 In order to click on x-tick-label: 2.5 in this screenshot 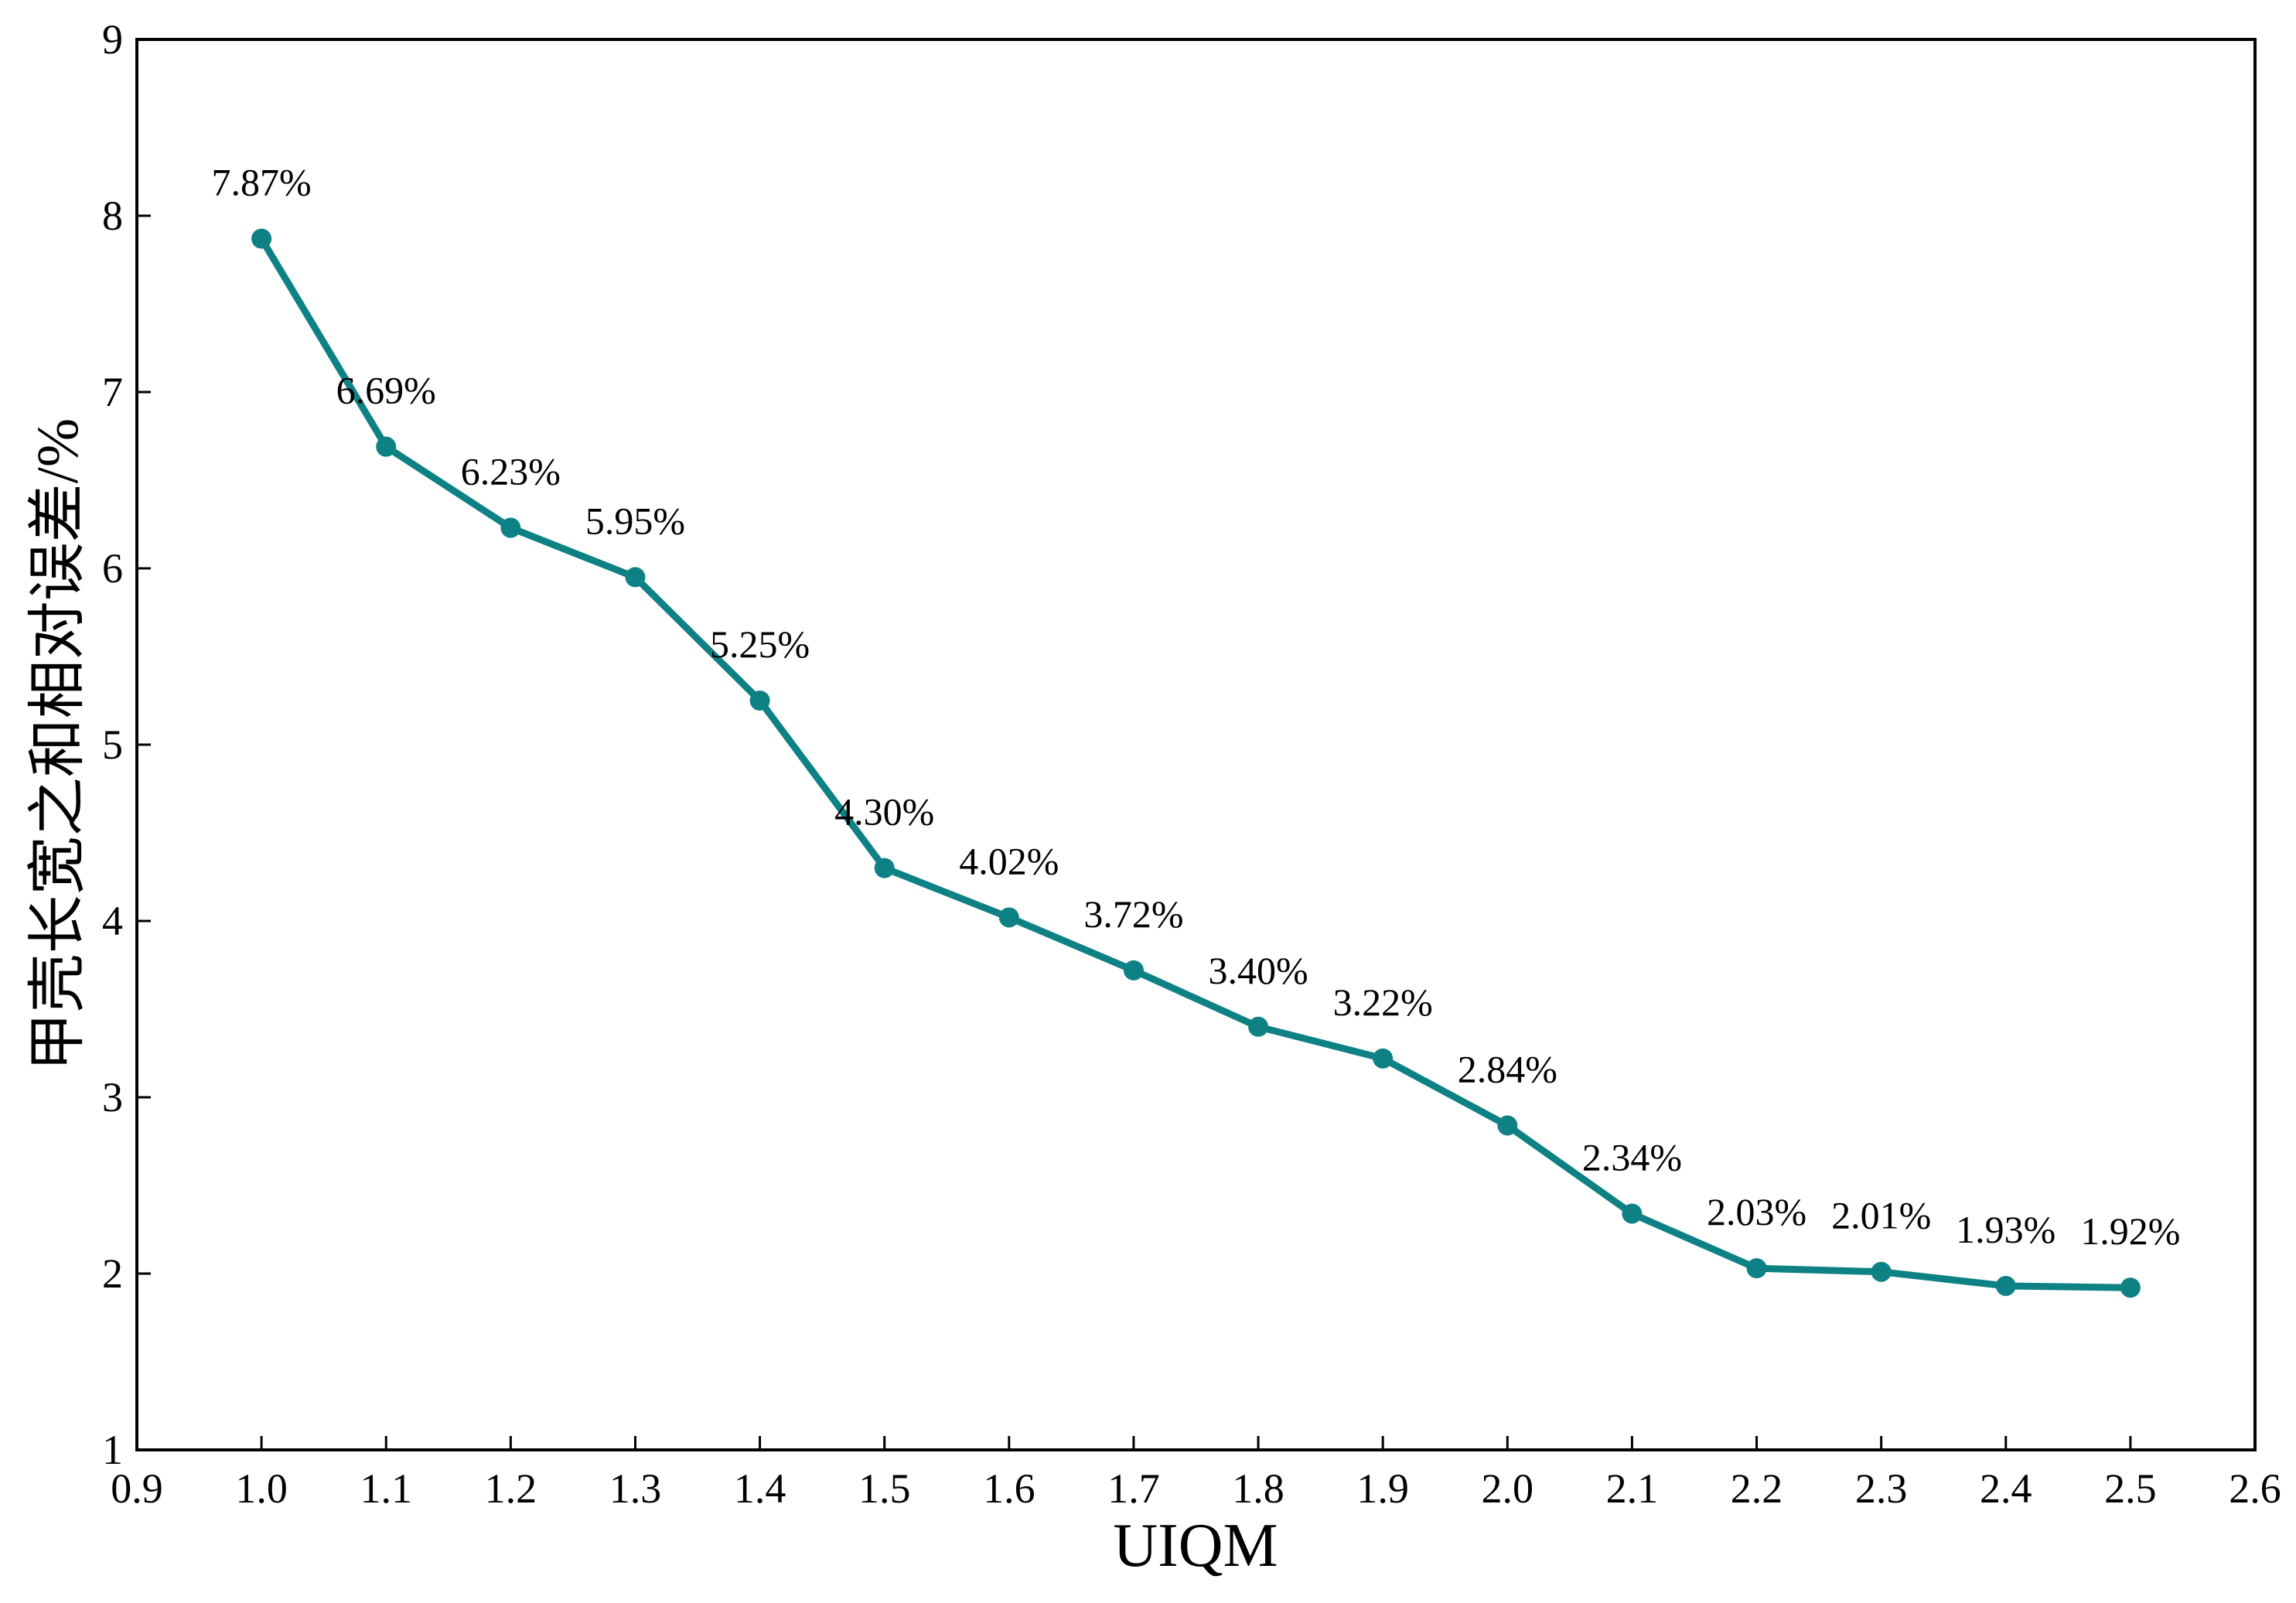, I will do `click(2130, 1488)`.